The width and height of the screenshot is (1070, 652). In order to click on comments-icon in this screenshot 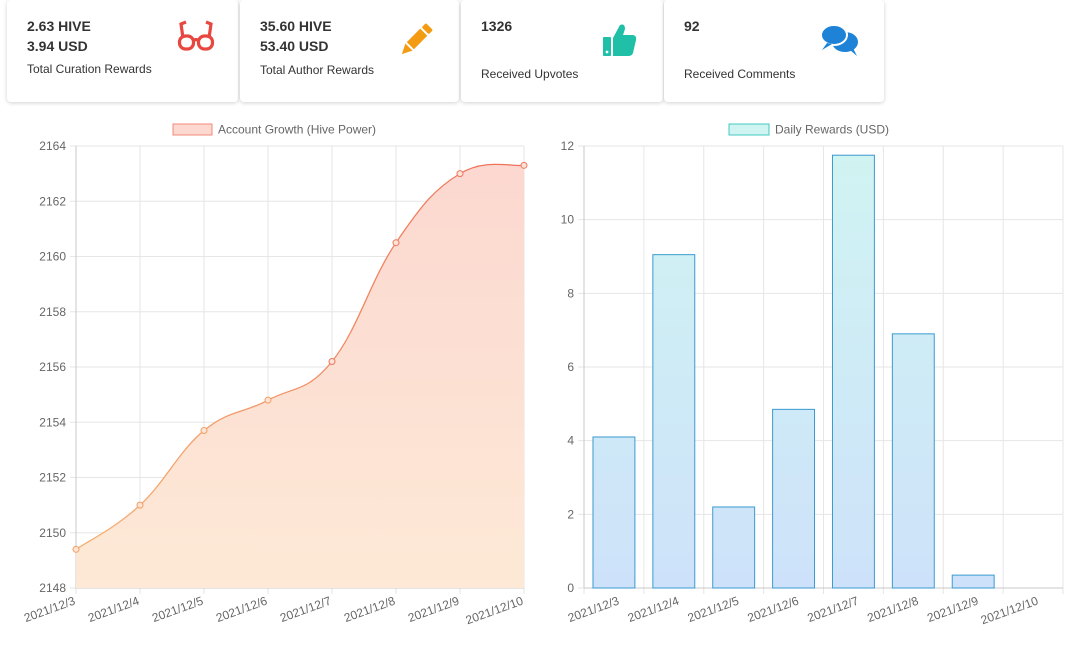, I will do `click(840, 43)`.